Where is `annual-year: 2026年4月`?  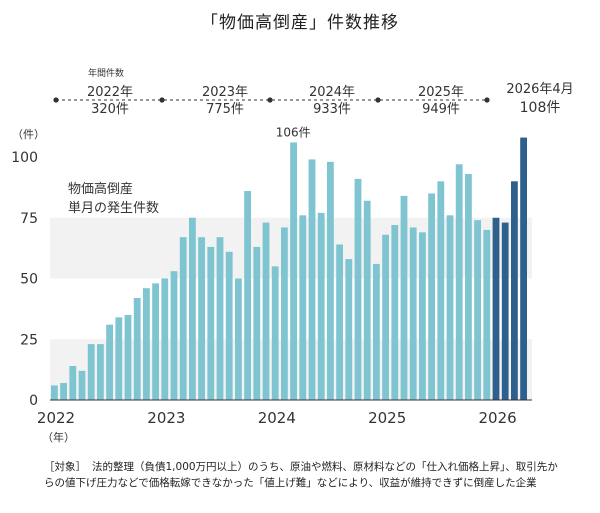 annual-year: 2026年4月 is located at coordinates (539, 89).